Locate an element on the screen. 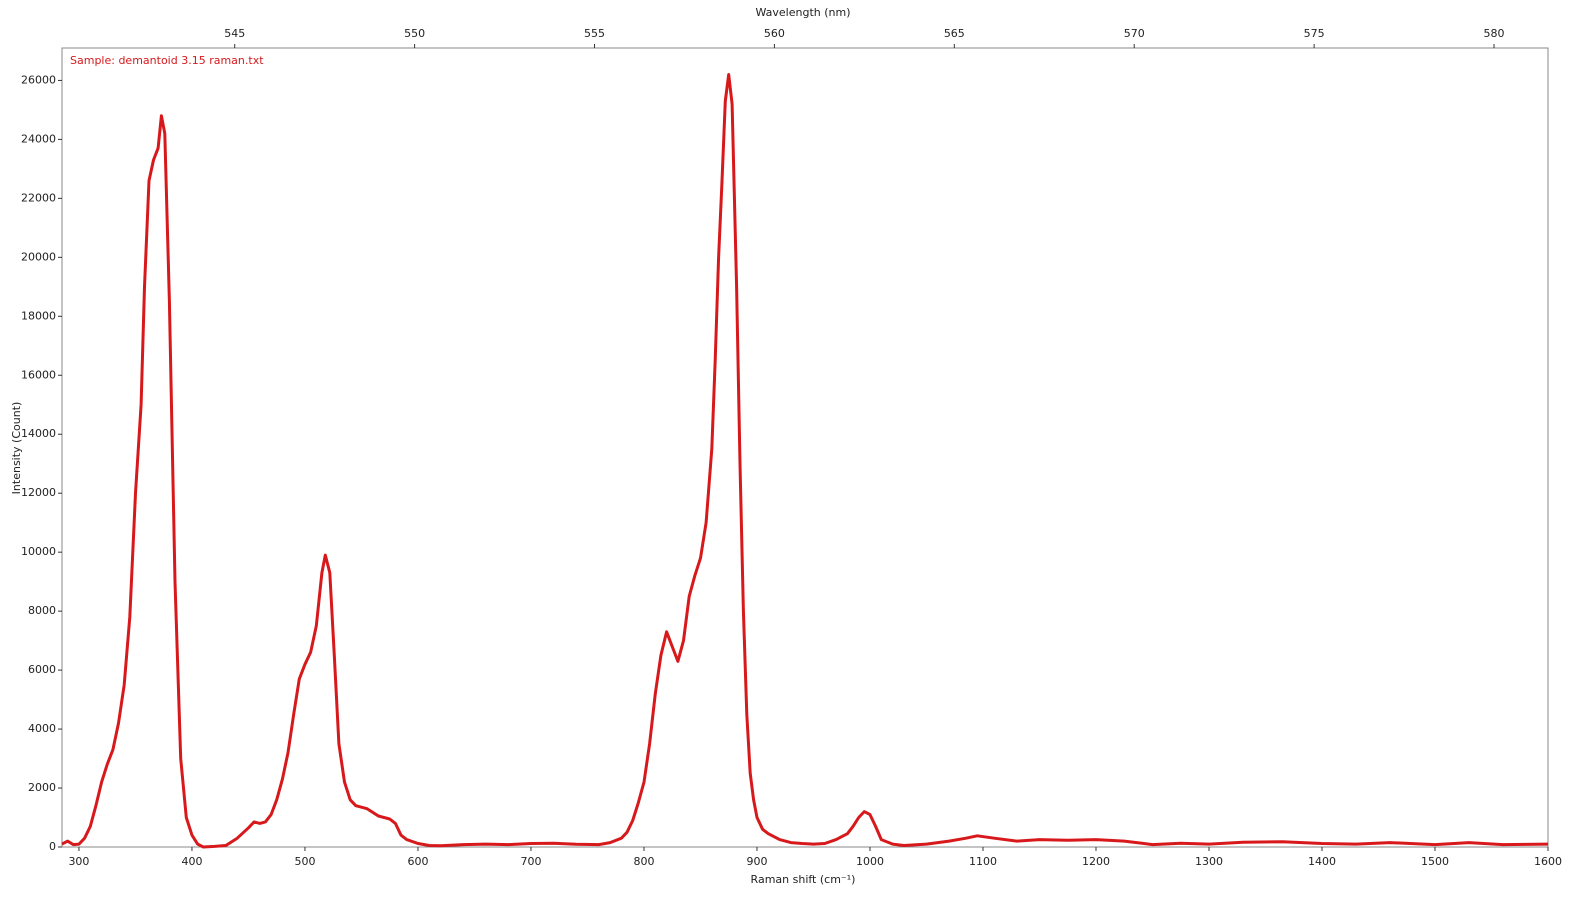 The width and height of the screenshot is (1586, 906). x2-tick-label: 550 is located at coordinates (414, 33).